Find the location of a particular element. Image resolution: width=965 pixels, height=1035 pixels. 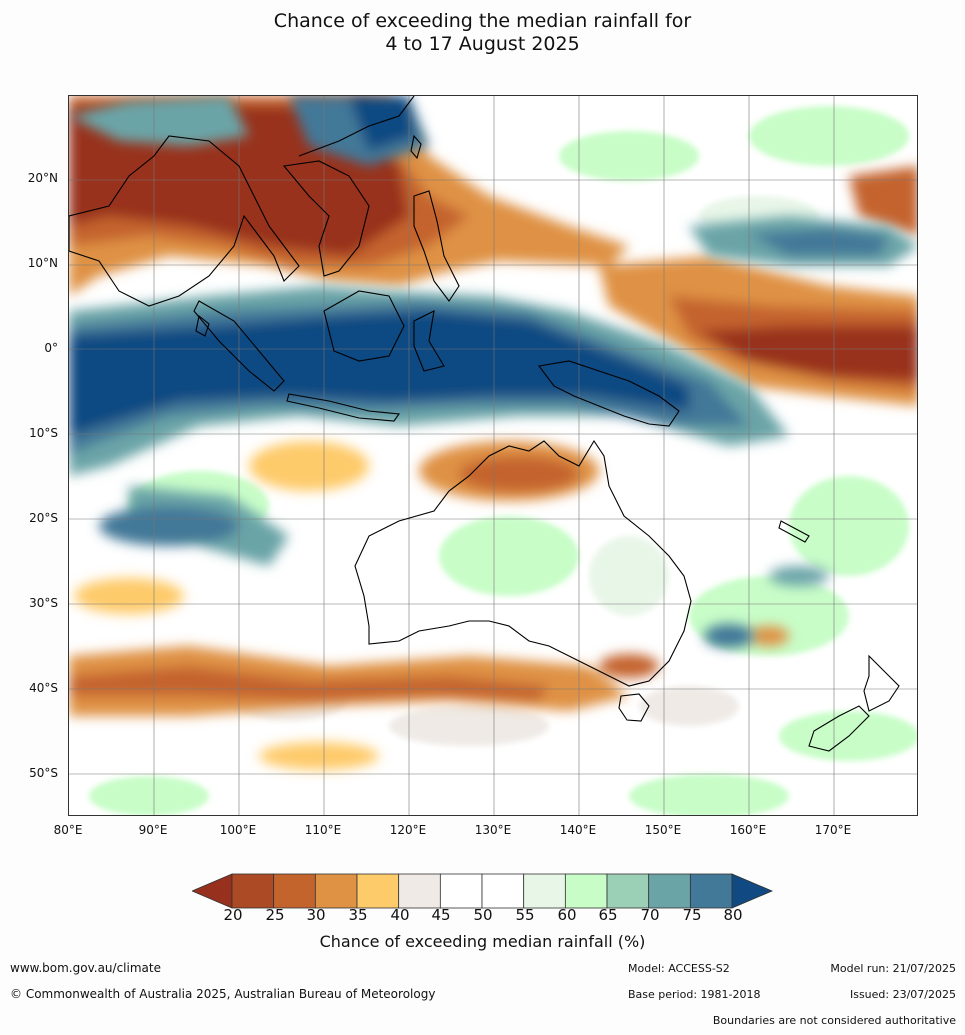

australia-coastline is located at coordinates (523, 563).